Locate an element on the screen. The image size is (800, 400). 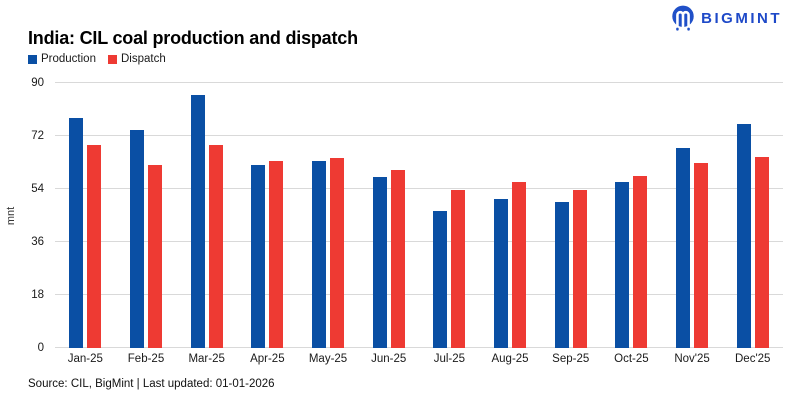
x-label-Sep-25: Sep-25 is located at coordinates (571, 359).